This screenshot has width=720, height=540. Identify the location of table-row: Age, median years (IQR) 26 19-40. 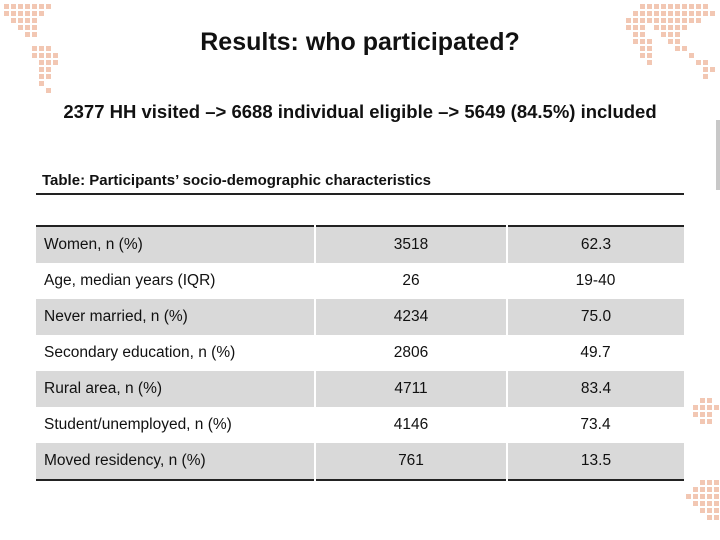
(360, 281).